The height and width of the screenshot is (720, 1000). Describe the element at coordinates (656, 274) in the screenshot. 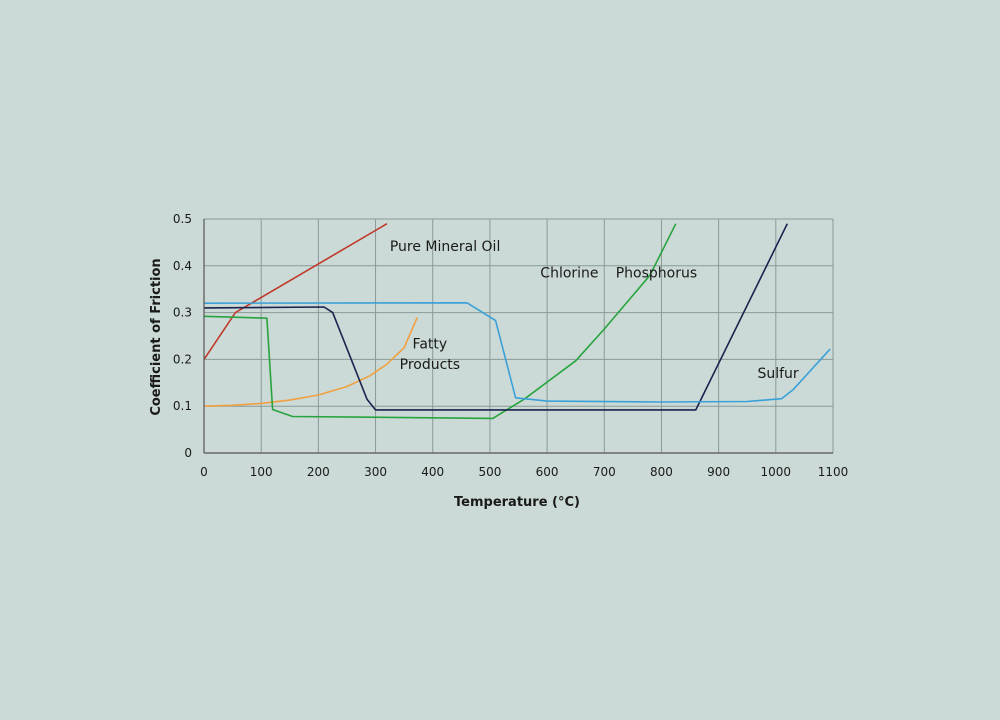

I see `series-label: Phosphorus` at that location.